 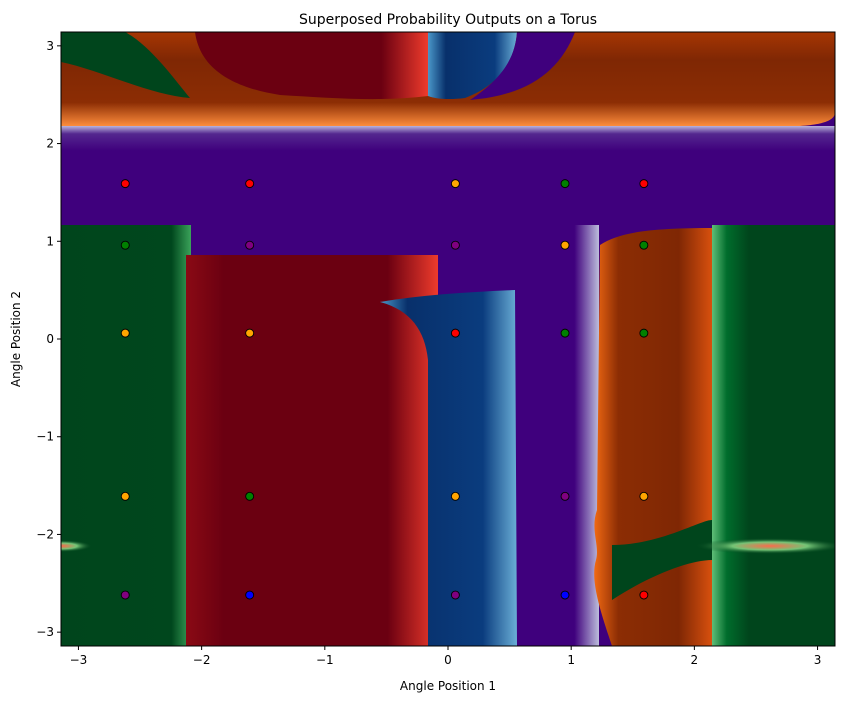 I want to click on y-tick-label: 2, so click(x=50, y=144).